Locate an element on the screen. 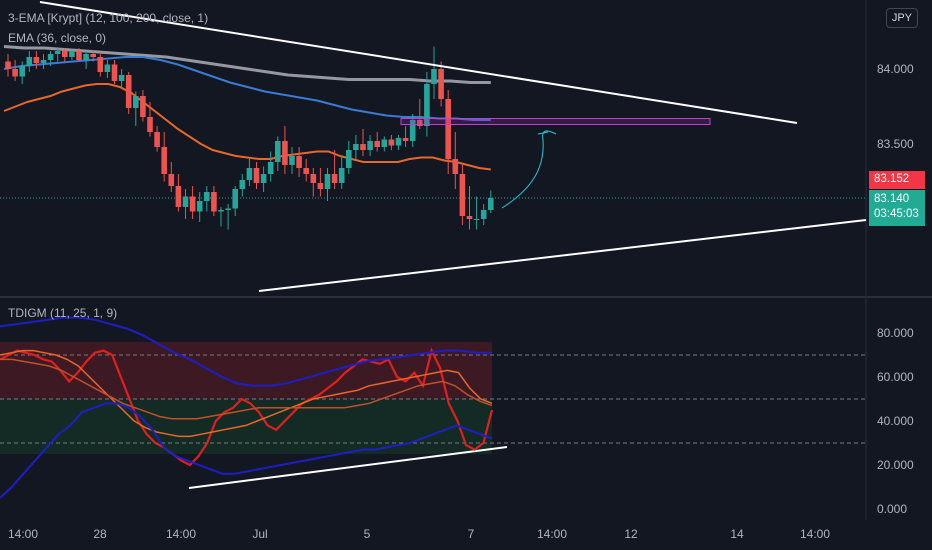 The height and width of the screenshot is (550, 932). ema-mid-line is located at coordinates (247, 88).